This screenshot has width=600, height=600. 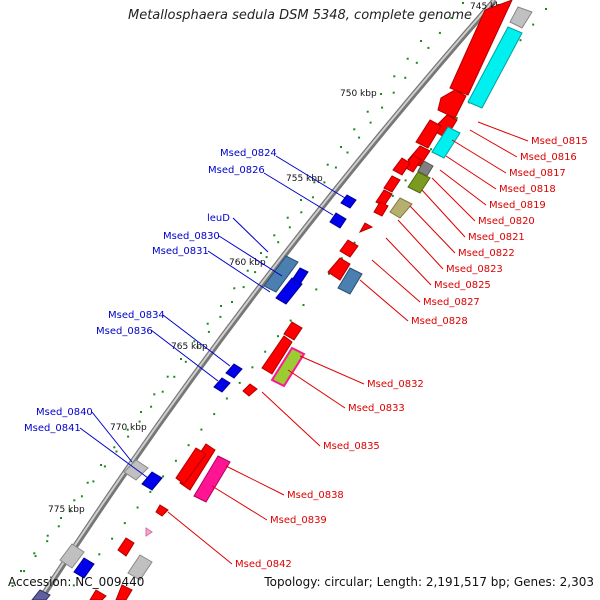 I want to click on gene-label: Msed_0821, so click(x=496, y=237).